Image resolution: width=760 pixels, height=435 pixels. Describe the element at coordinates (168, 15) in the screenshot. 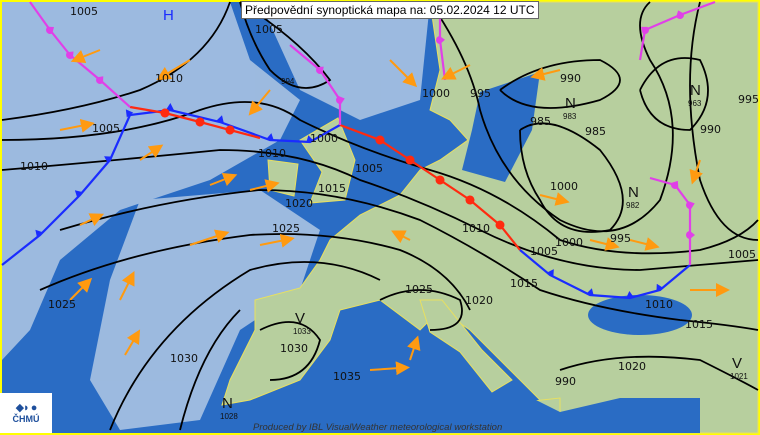

I see `pressure-center-H: H` at that location.